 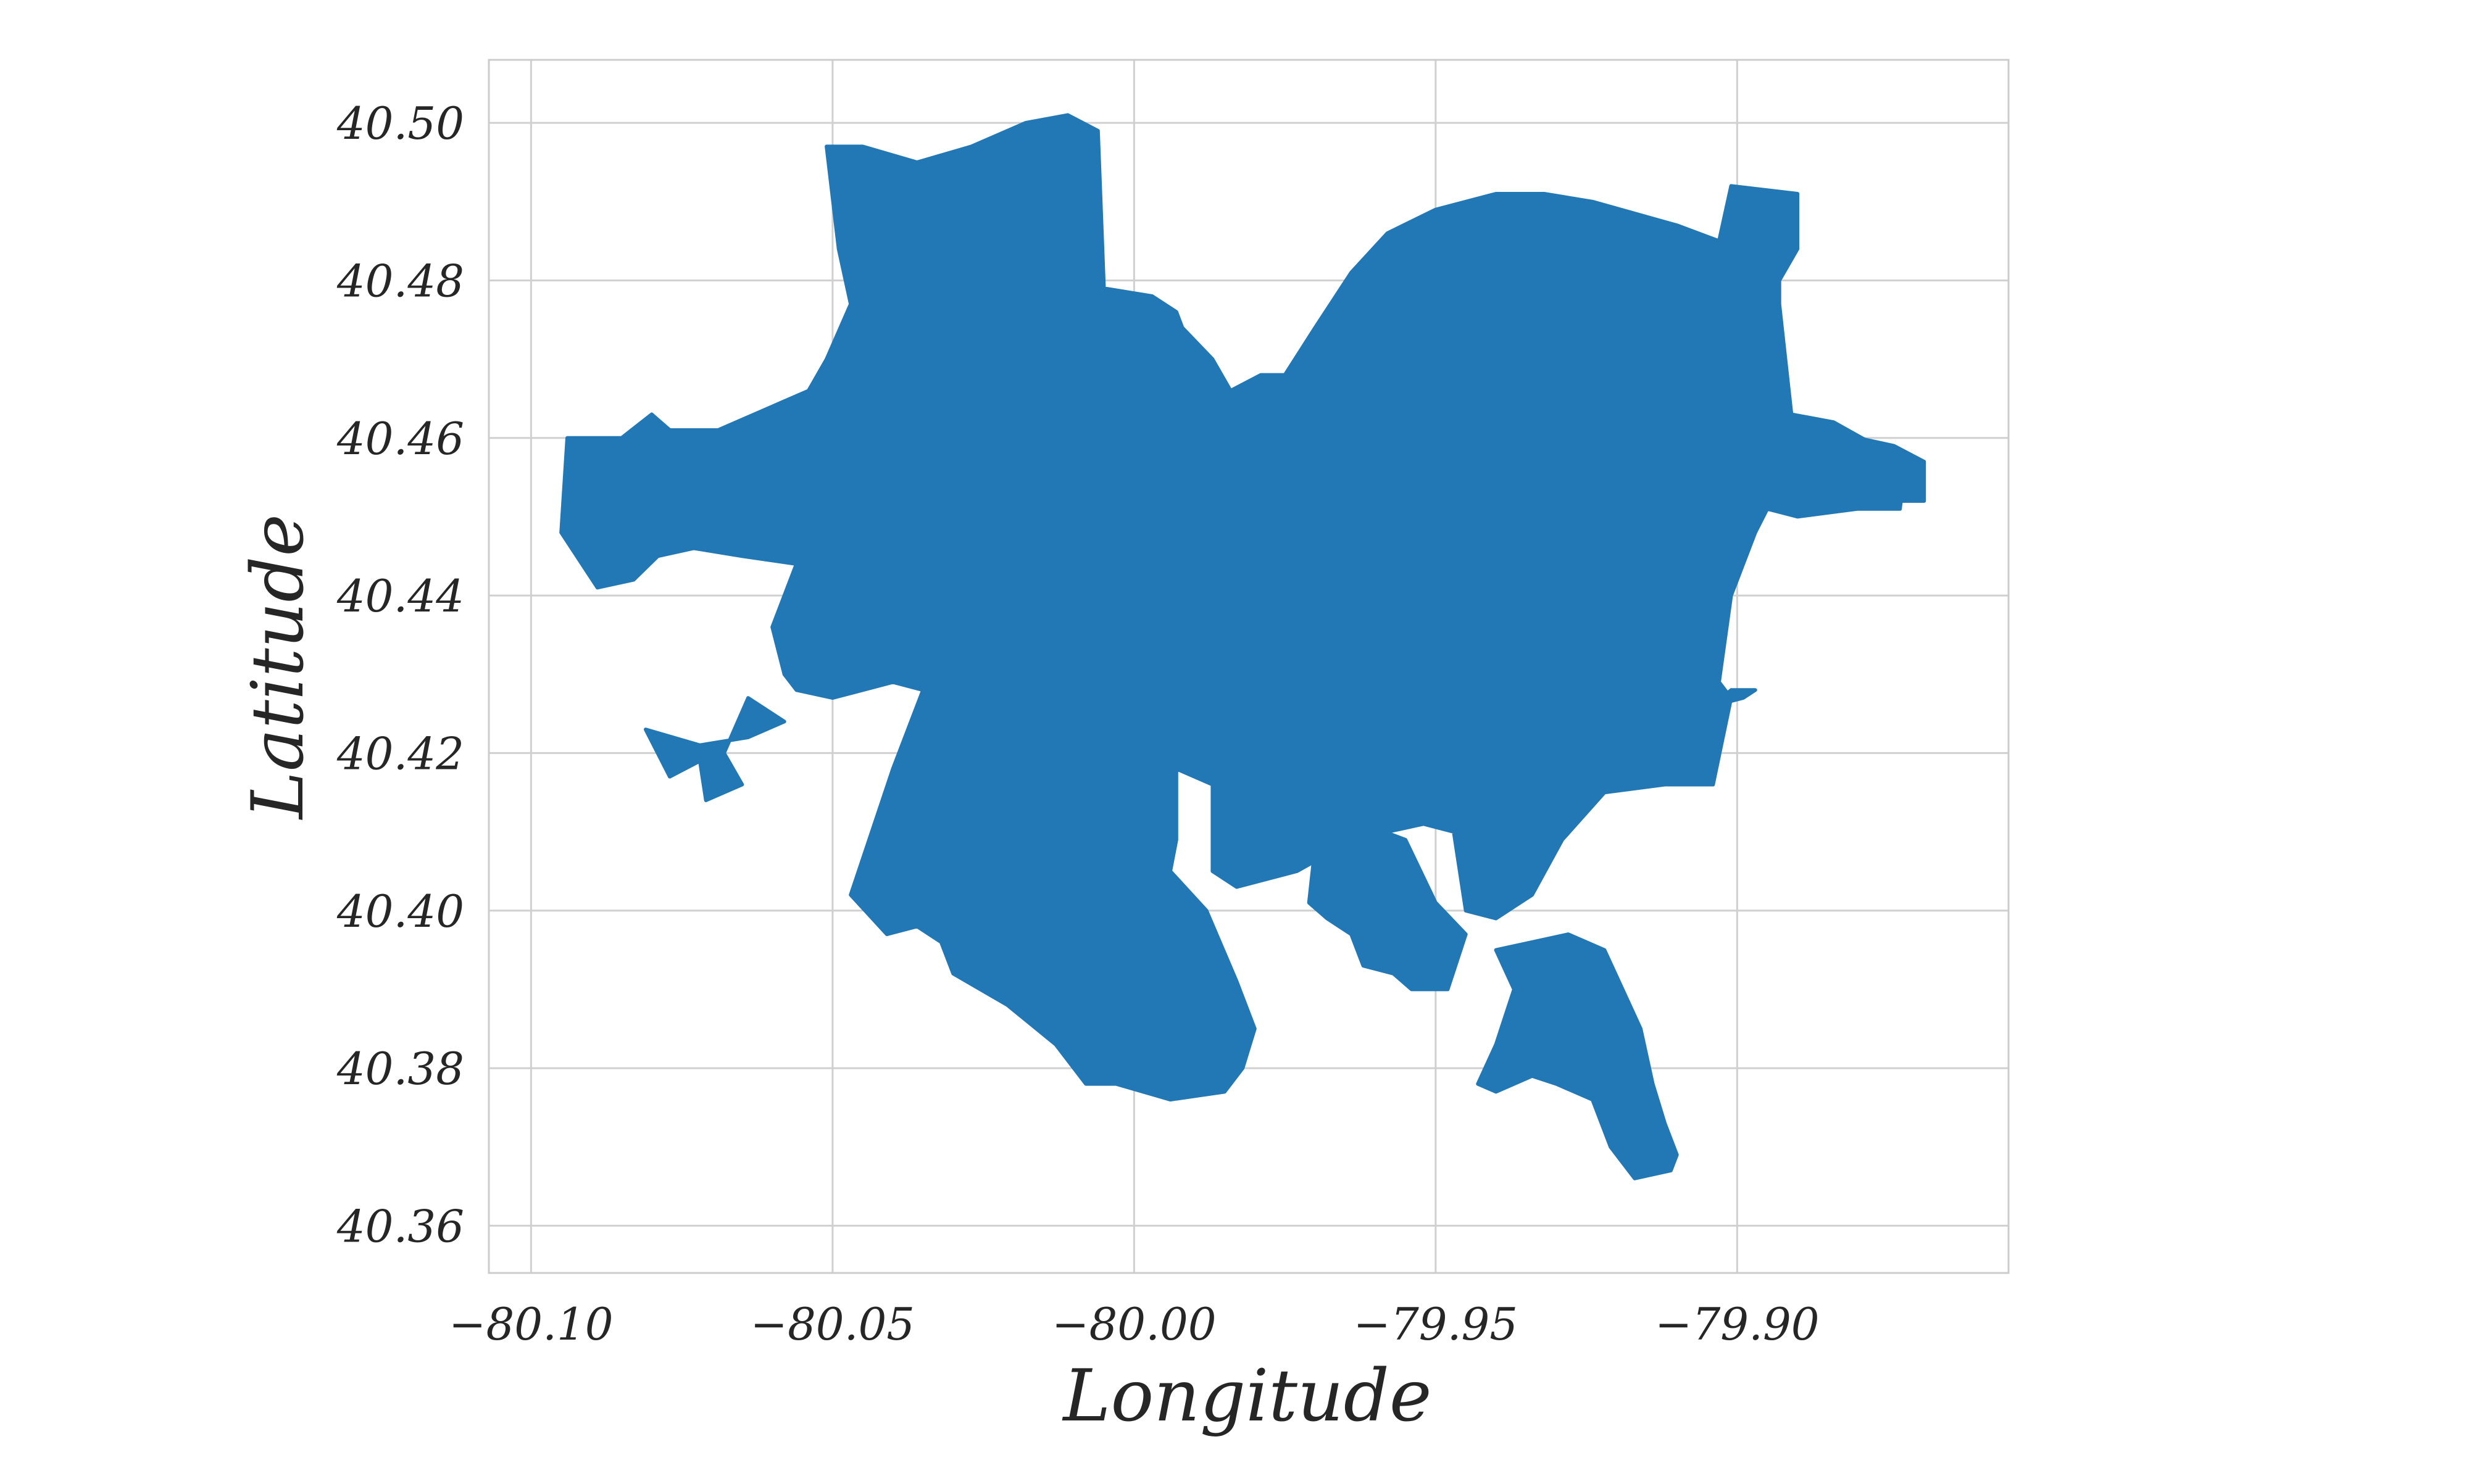 I want to click on x-axis-title: Longitude, so click(x=1246, y=1396).